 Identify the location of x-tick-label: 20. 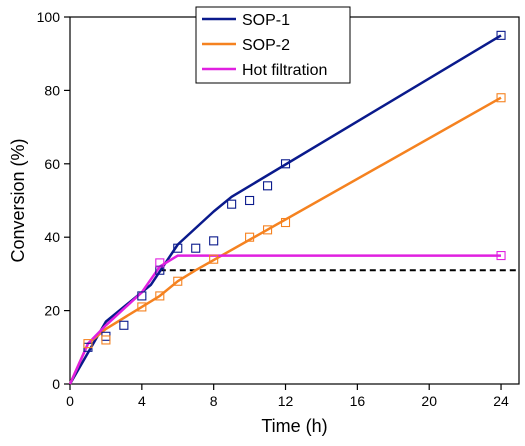
(429, 401).